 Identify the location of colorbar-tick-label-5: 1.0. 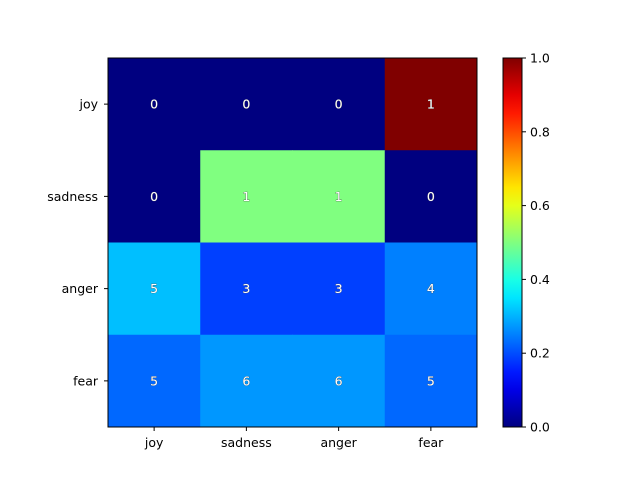
(540, 58).